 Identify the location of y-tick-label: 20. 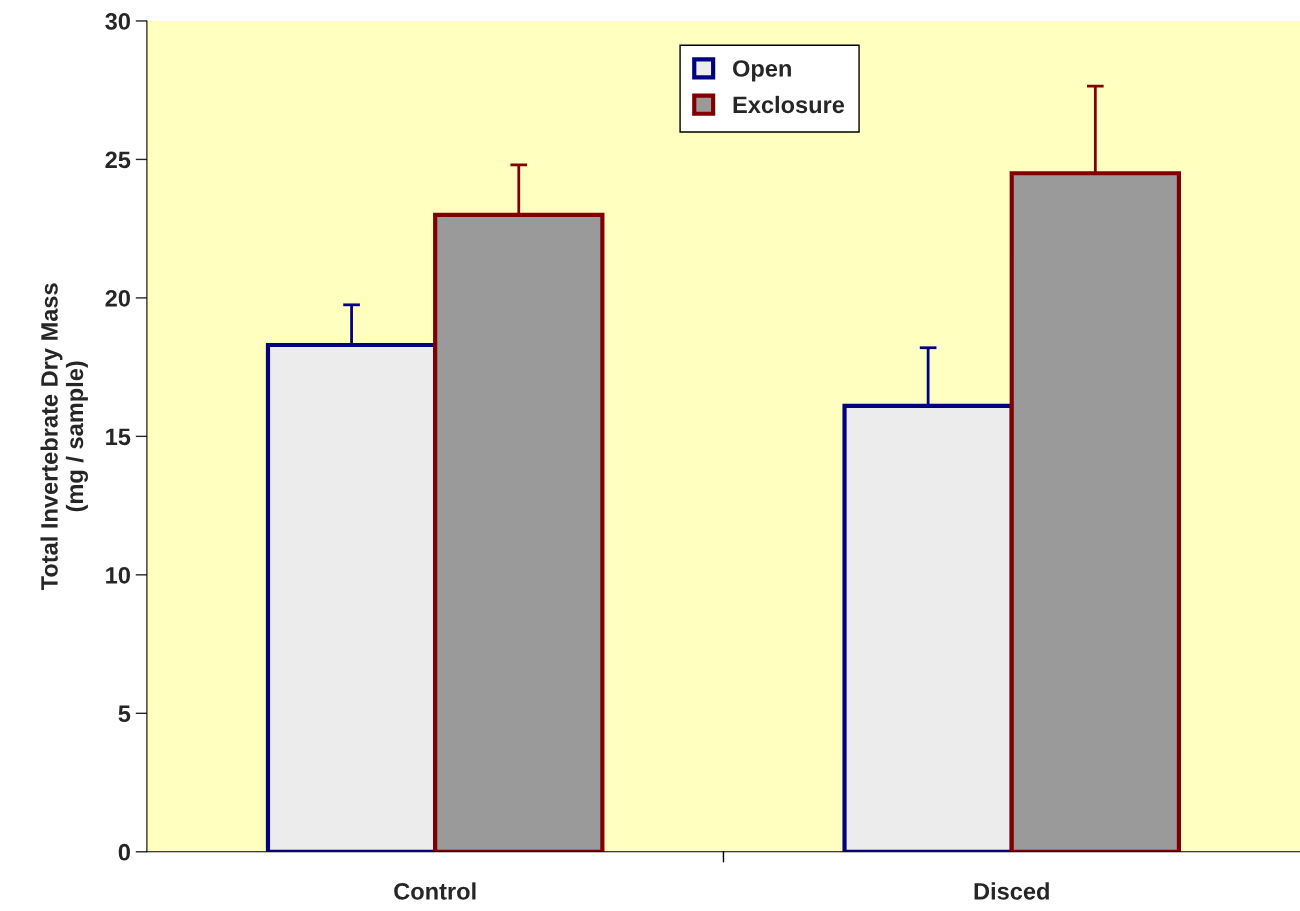
(117, 298).